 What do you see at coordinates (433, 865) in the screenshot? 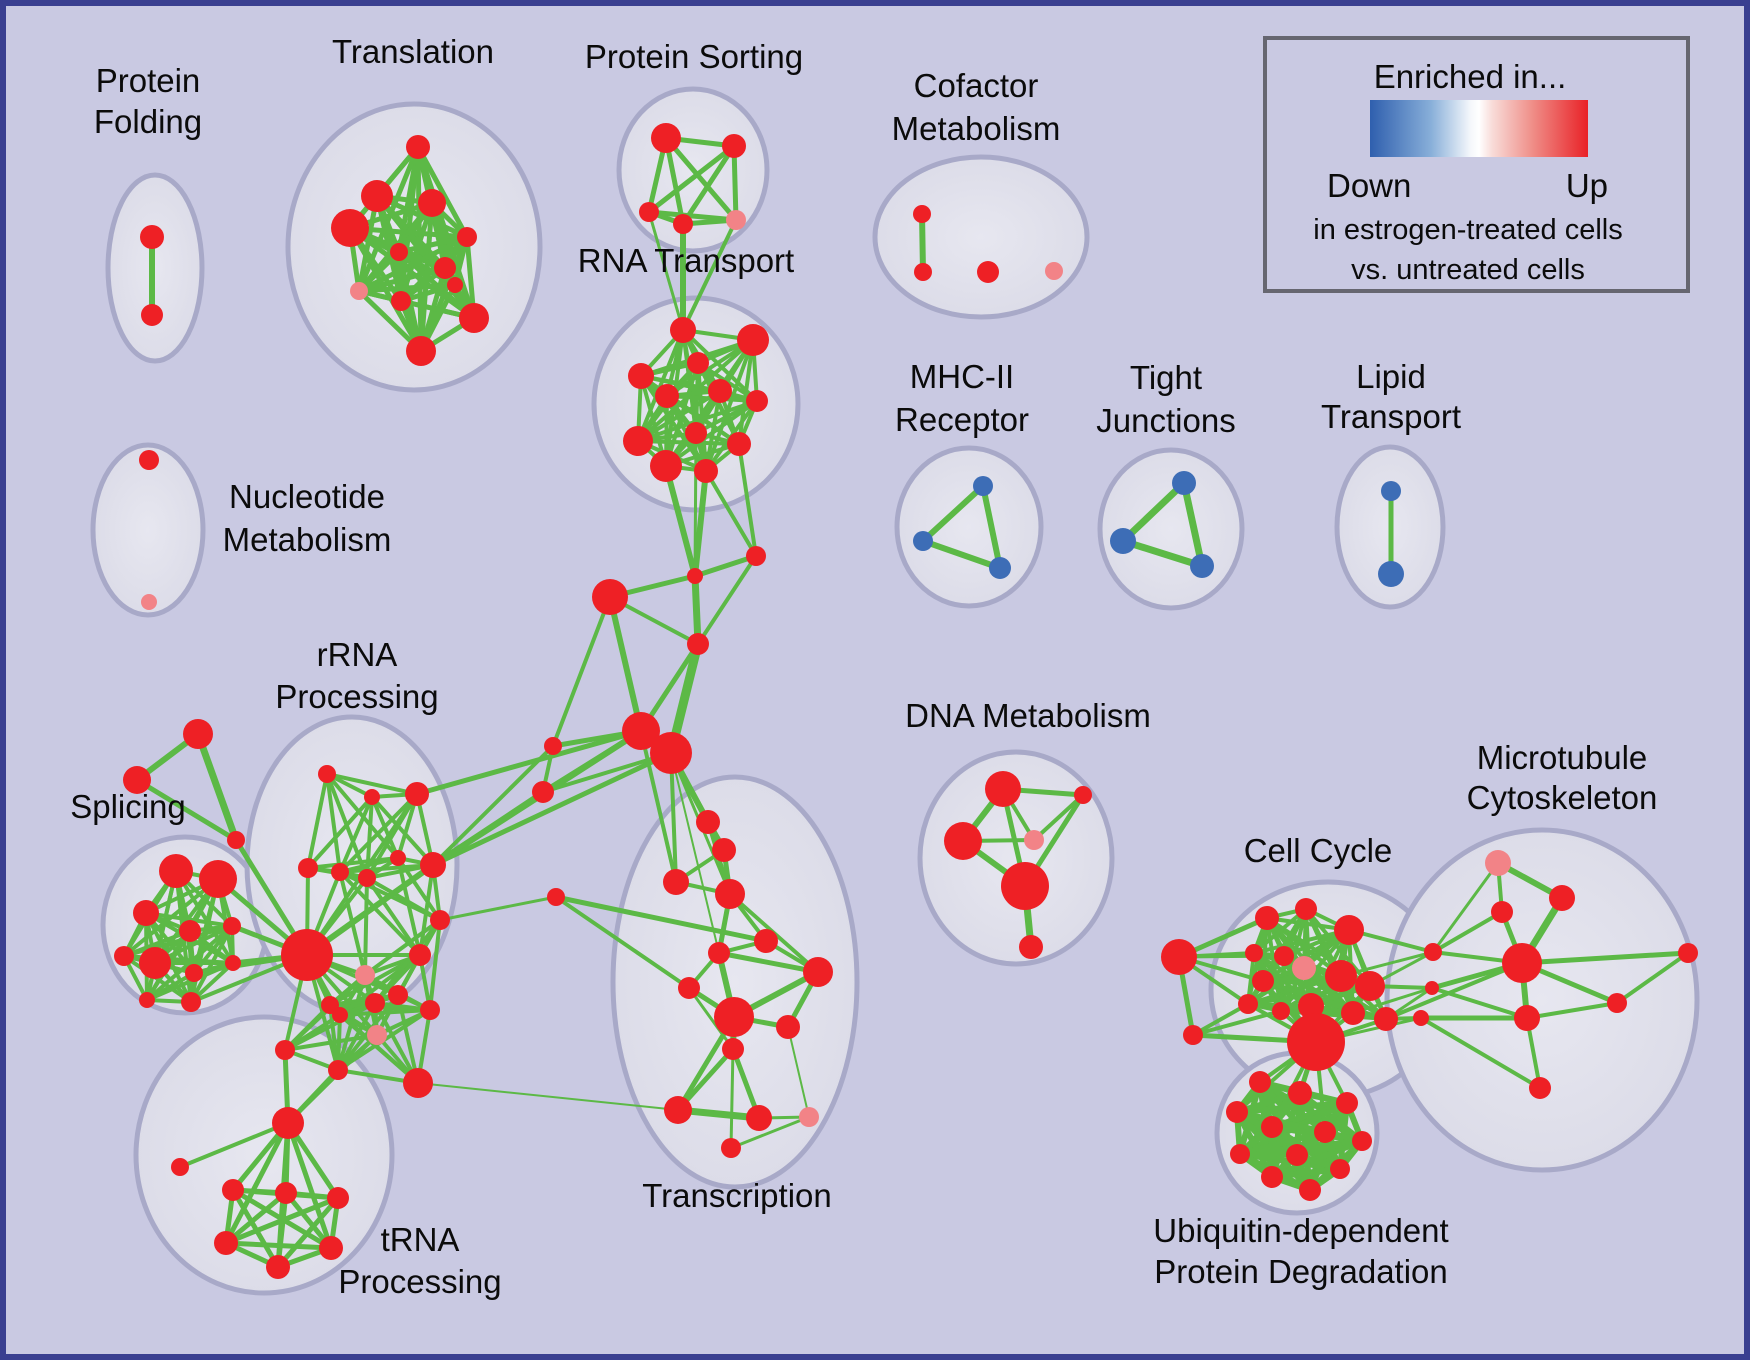
I see `node-rr7` at bounding box center [433, 865].